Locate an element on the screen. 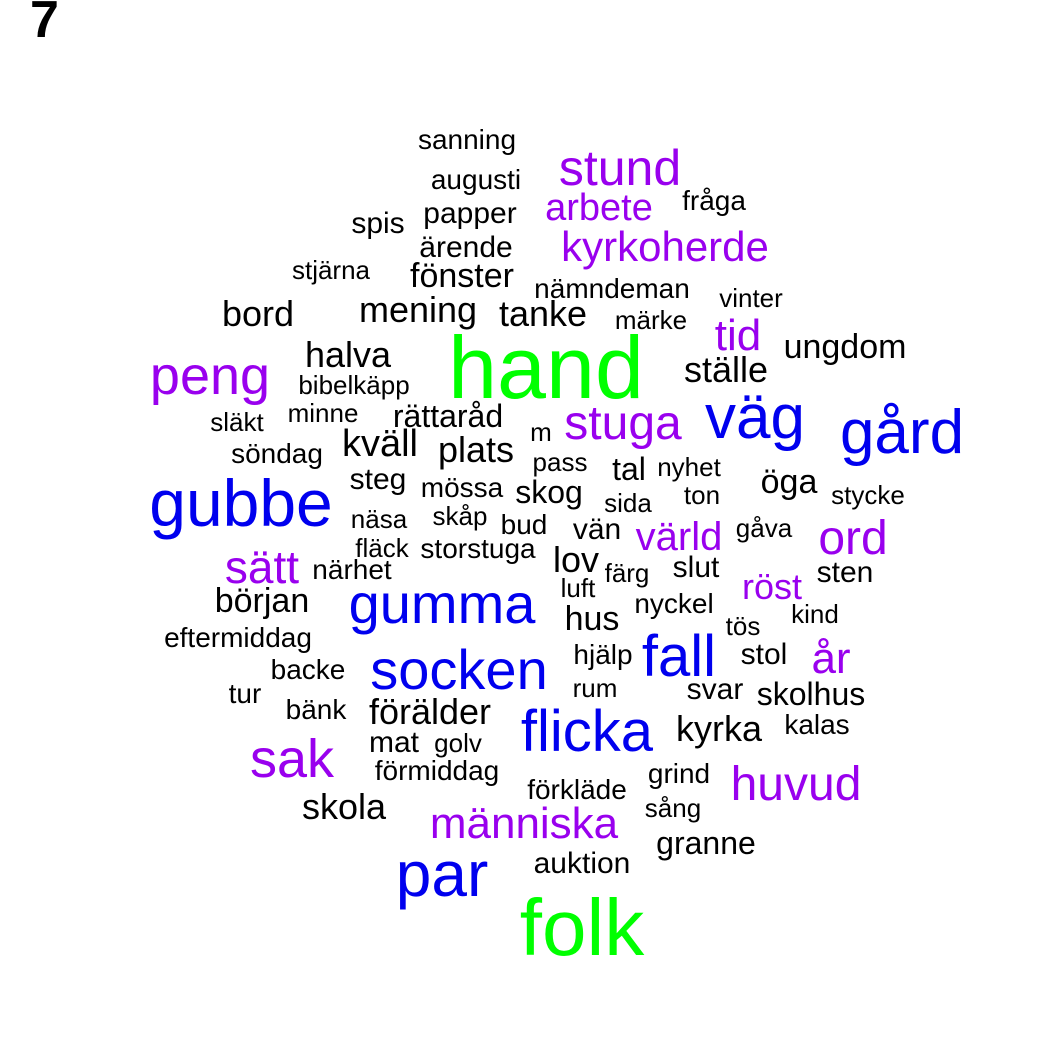 This screenshot has height=1050, width=1050. word-manniska: människa is located at coordinates (524, 823).